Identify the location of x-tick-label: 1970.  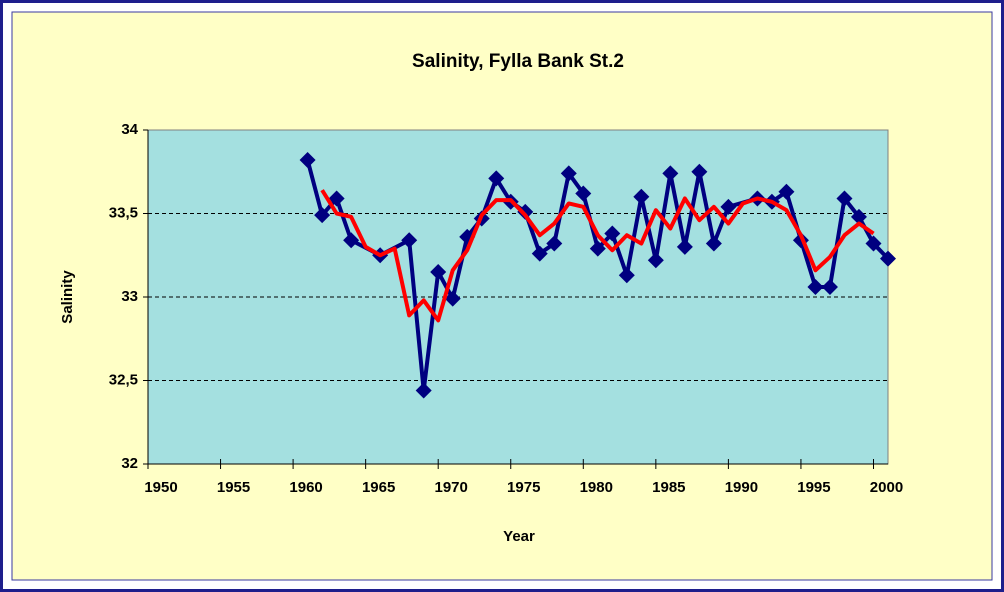
(451, 487).